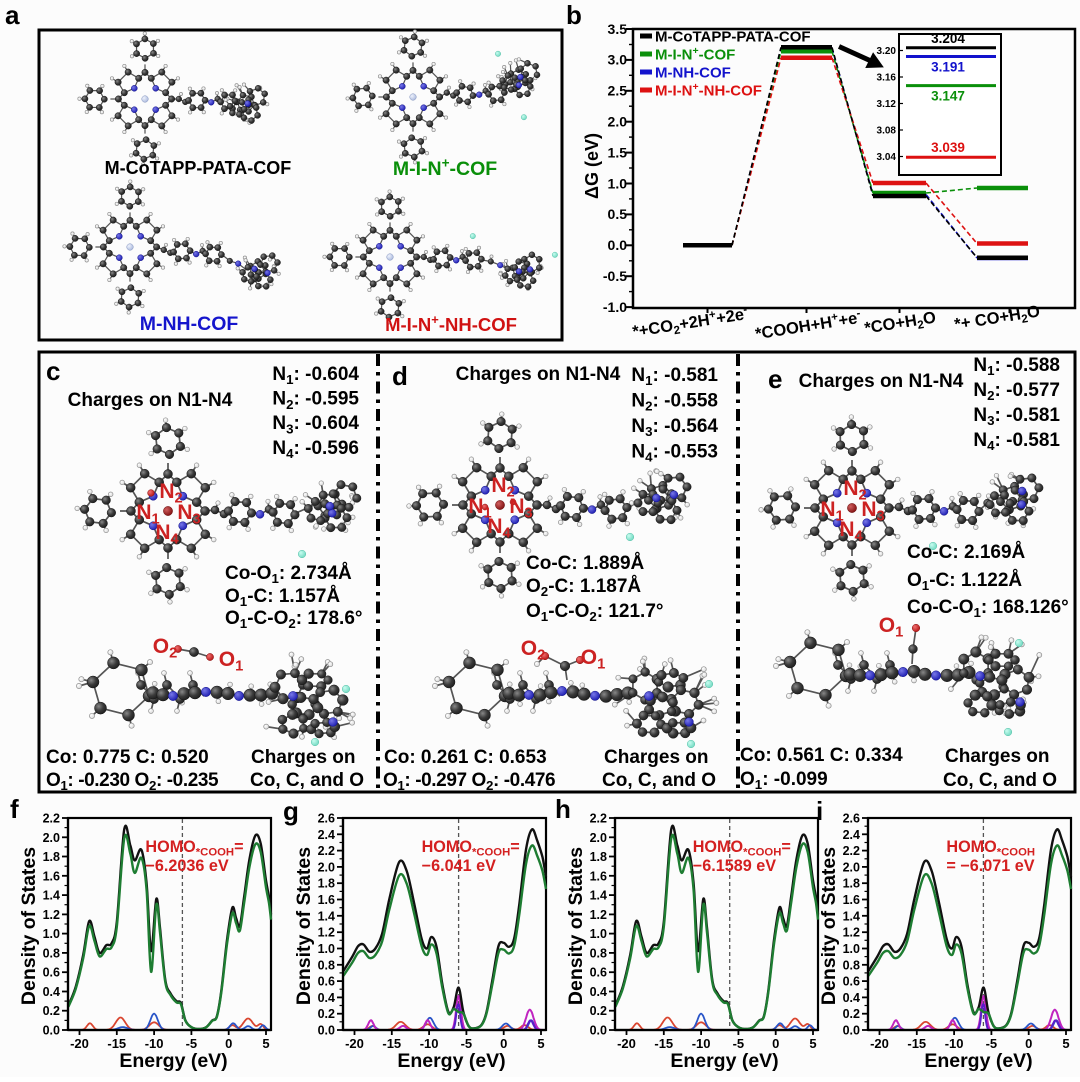 The height and width of the screenshot is (1082, 1080). What do you see at coordinates (1016, 441) in the screenshot?
I see `svg-text: N4: -0.581` at bounding box center [1016, 441].